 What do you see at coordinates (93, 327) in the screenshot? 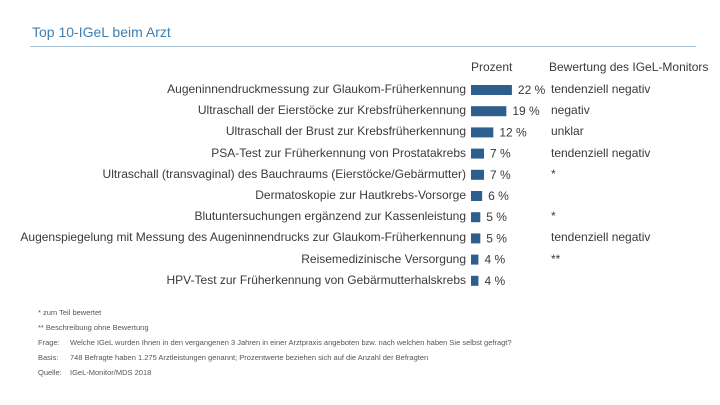
I see `footnote-double-star: ** Beschreibung ohne Bewertung` at bounding box center [93, 327].